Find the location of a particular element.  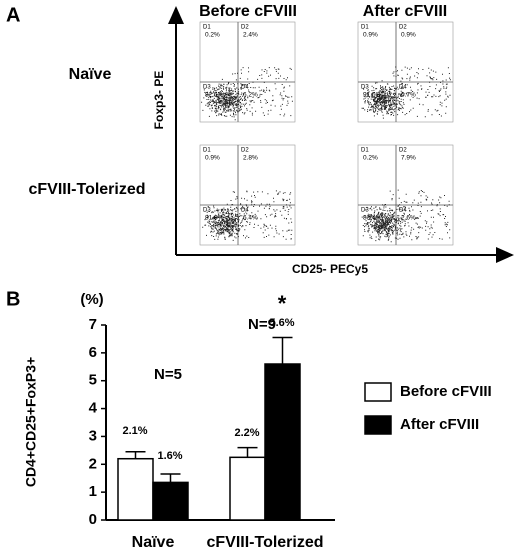

legend-label: After cFVIII is located at coordinates (439, 424).